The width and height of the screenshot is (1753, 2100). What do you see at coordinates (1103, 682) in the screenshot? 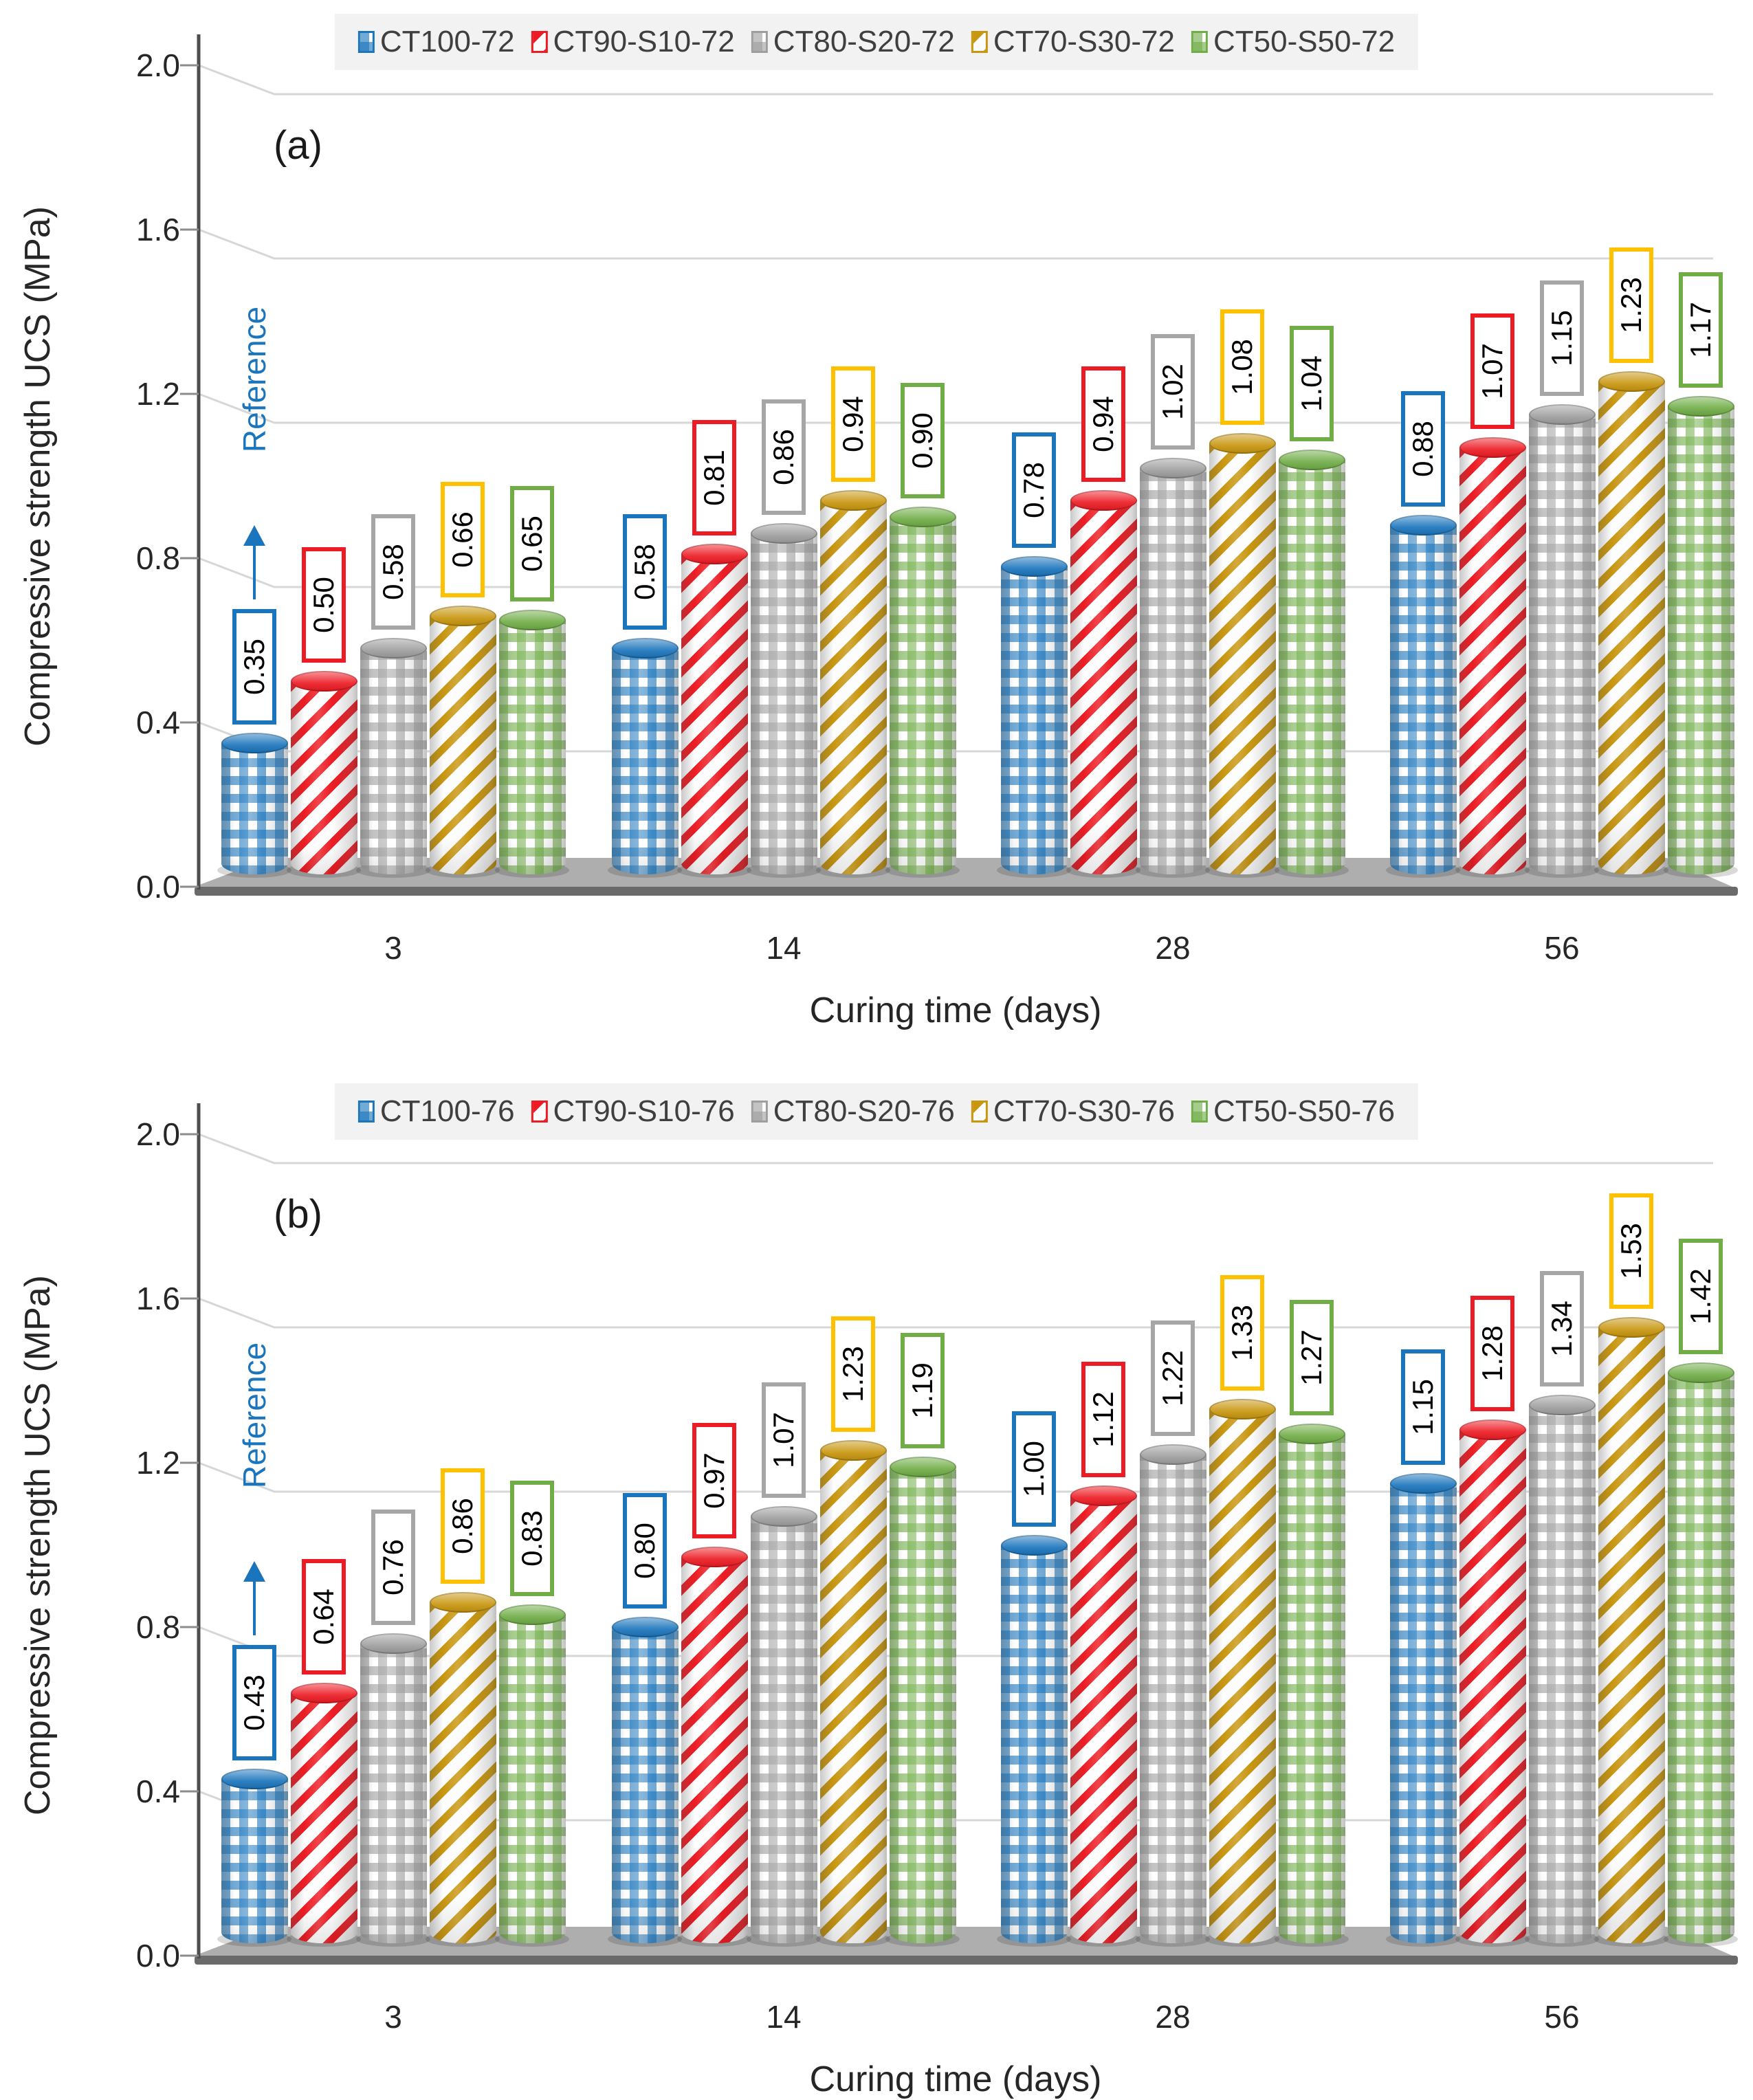
I see `bar-CT90-S10-72-28d` at bounding box center [1103, 682].